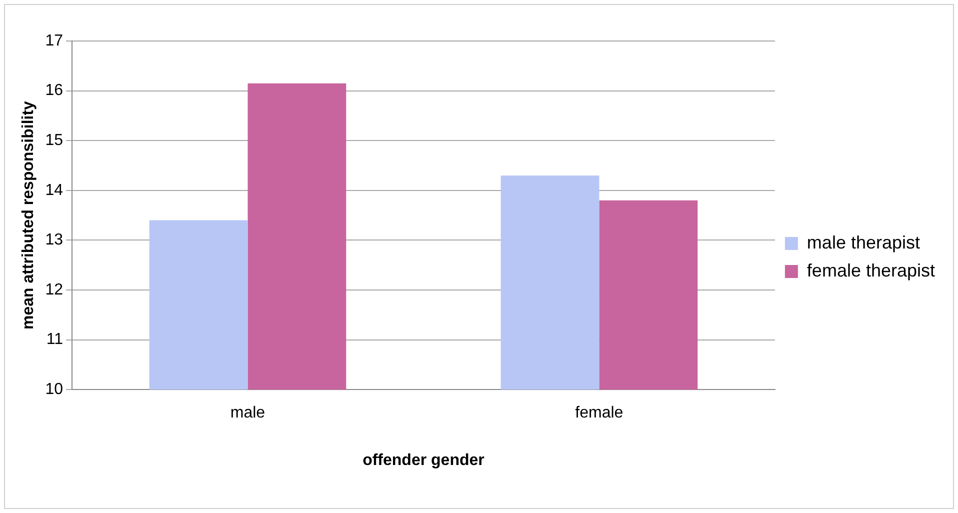 This screenshot has width=958, height=513. Describe the element at coordinates (54, 389) in the screenshot. I see `y-tick-label: 10` at that location.